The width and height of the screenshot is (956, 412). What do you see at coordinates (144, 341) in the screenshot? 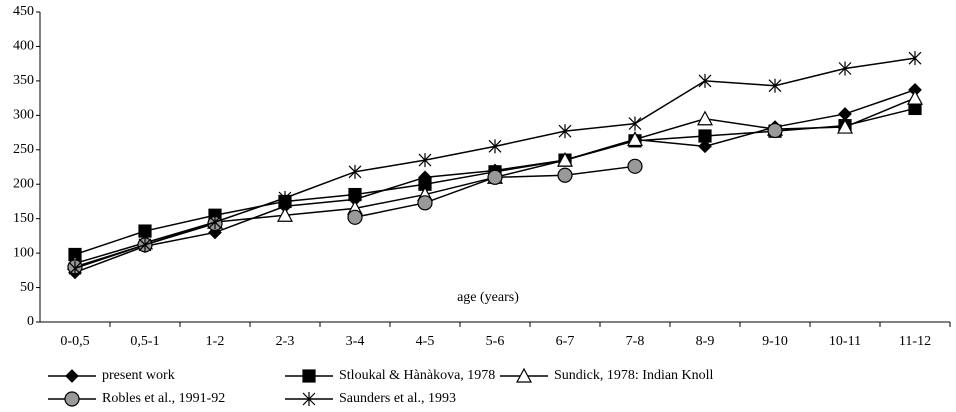
I see `x-tick-label: 0,5-1` at bounding box center [144, 341].